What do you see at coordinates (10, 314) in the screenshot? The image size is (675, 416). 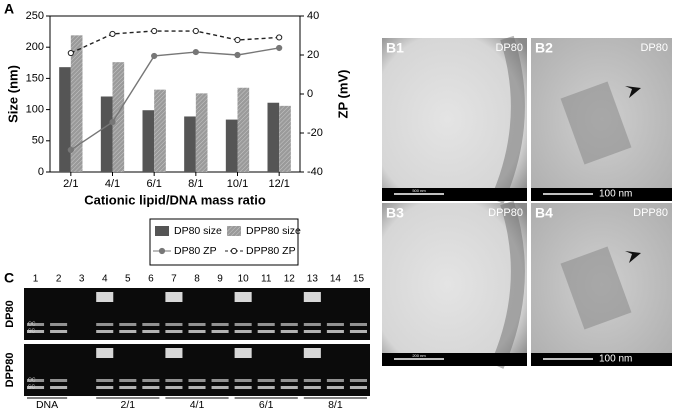 I see `row-label: DP80` at bounding box center [10, 314].